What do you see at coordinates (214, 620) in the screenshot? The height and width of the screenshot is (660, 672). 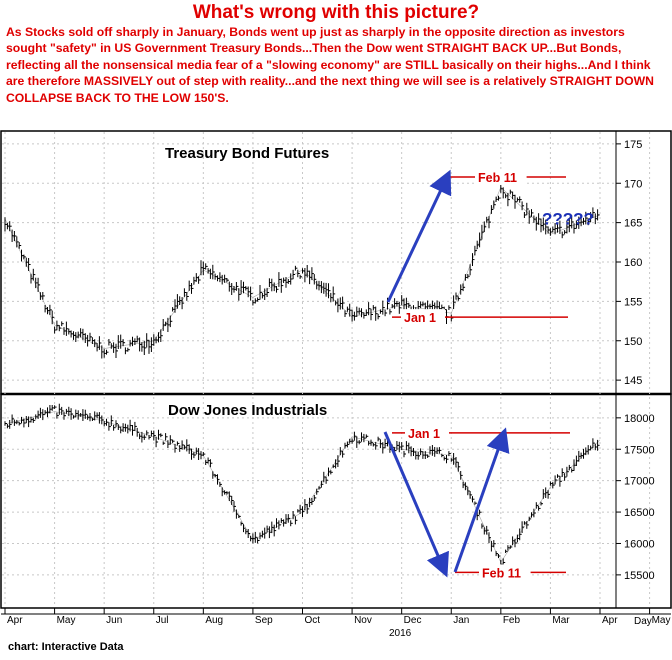 I see `month-label-aug: Aug` at bounding box center [214, 620].